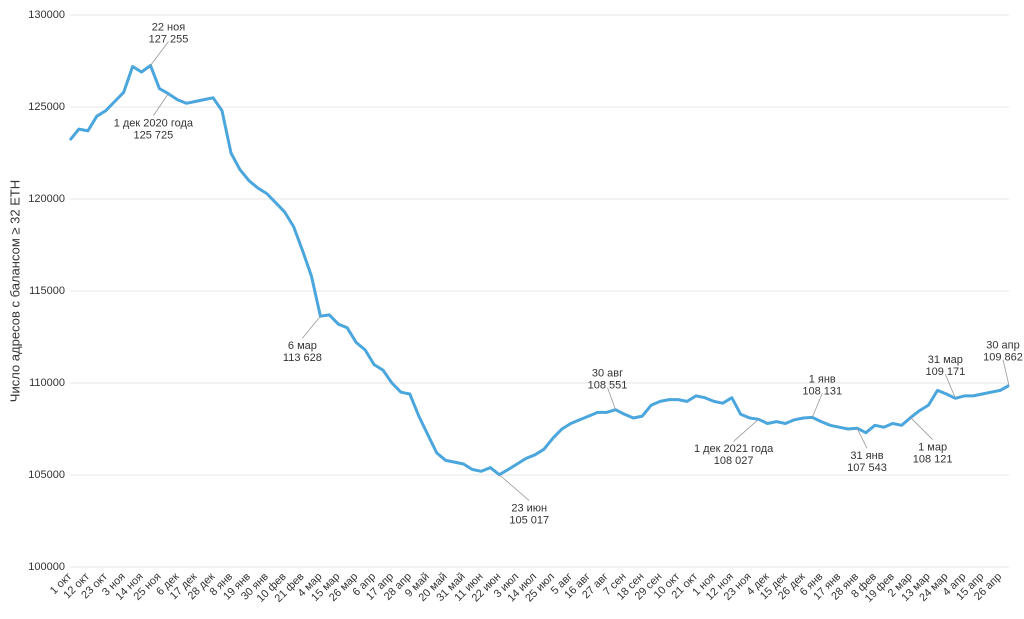 The image size is (1024, 619). What do you see at coordinates (47, 383) in the screenshot?
I see `y-tick-label: 110000` at bounding box center [47, 383].